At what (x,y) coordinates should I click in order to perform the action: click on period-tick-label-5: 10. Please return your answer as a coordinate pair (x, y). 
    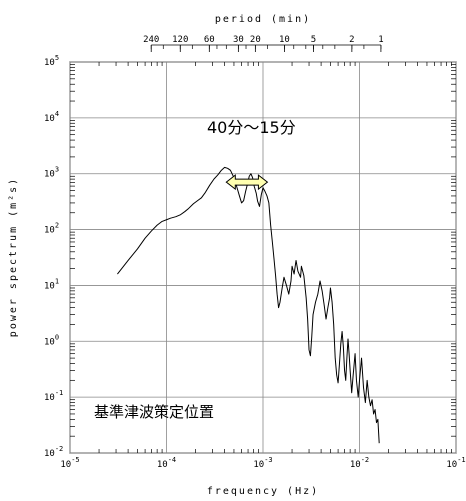
    Looking at the image, I should click on (284, 40).